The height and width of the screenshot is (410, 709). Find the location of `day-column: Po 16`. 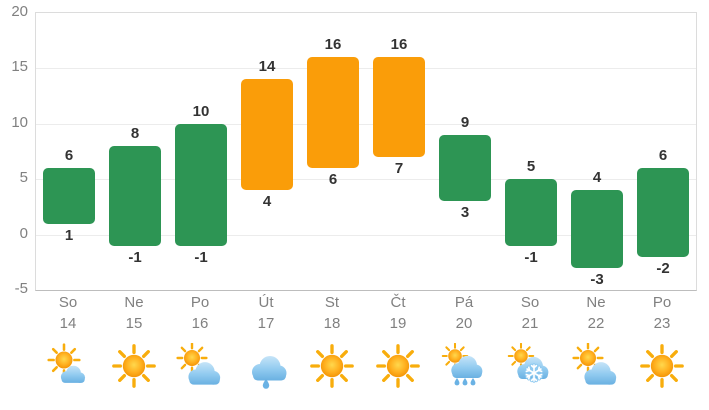

day-column: Po 16 is located at coordinates (200, 340).